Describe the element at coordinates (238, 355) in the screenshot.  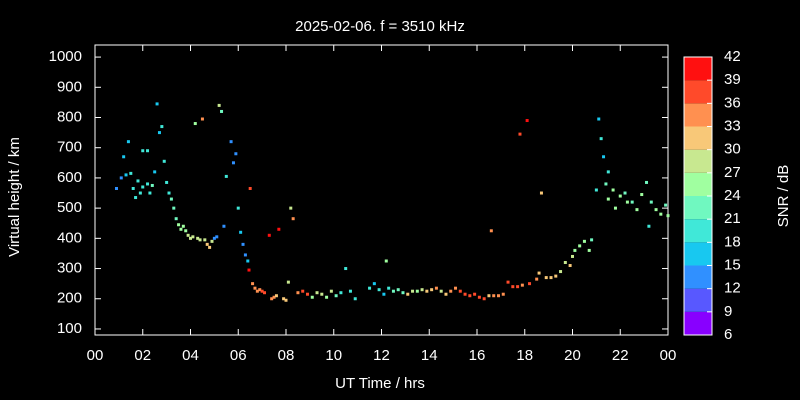
I see `x-tick-label: 06` at that location.